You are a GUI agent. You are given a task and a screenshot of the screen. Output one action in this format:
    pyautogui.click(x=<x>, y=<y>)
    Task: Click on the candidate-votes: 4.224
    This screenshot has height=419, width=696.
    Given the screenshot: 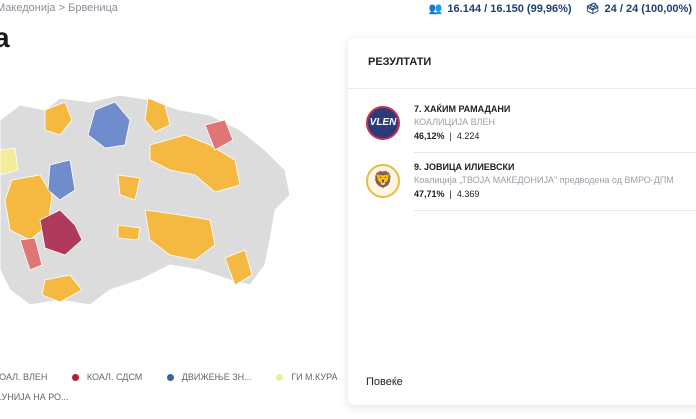 What is the action you would take?
    pyautogui.click(x=468, y=136)
    